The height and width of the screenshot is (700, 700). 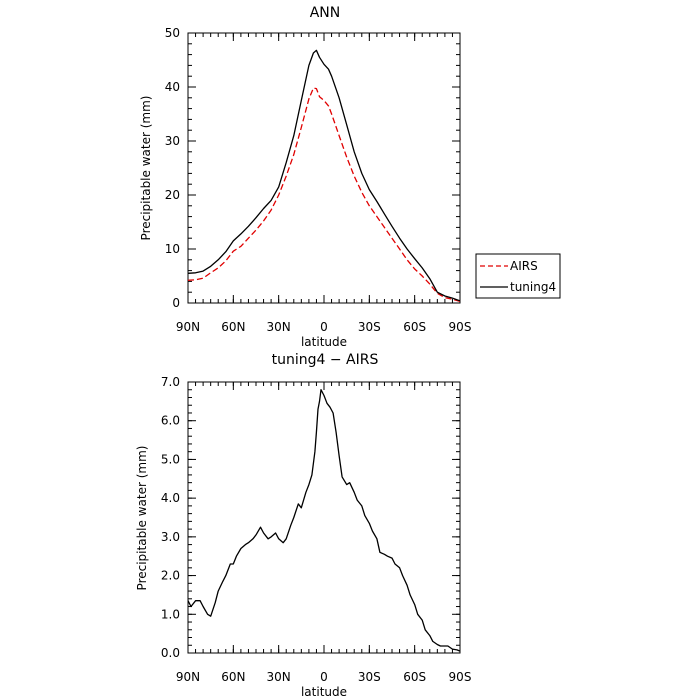 I want to click on y-tick-label: 2.0, so click(x=170, y=576).